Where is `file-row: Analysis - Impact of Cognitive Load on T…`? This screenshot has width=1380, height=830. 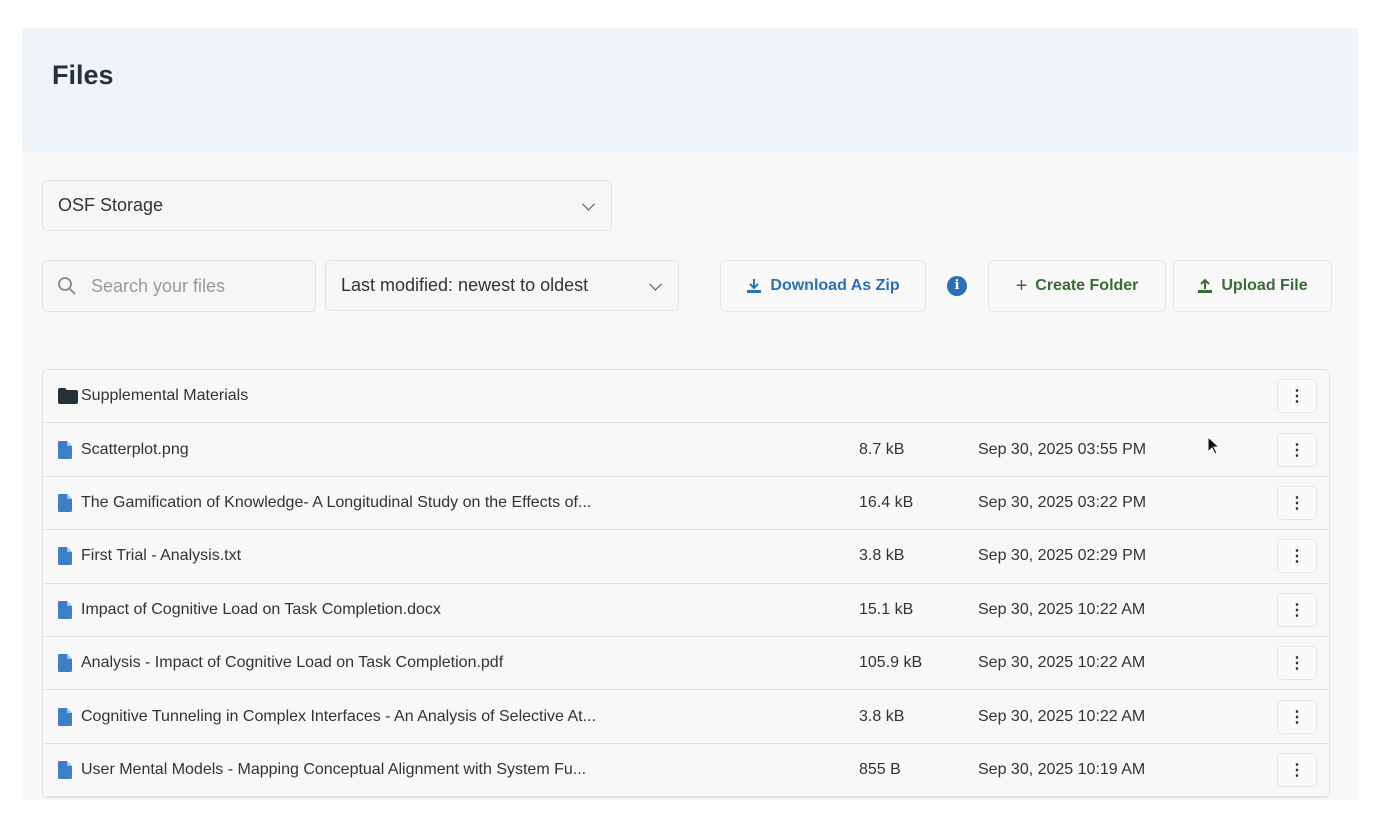
file-row: Analysis - Impact of Cognitive Load on T… is located at coordinates (686, 664).